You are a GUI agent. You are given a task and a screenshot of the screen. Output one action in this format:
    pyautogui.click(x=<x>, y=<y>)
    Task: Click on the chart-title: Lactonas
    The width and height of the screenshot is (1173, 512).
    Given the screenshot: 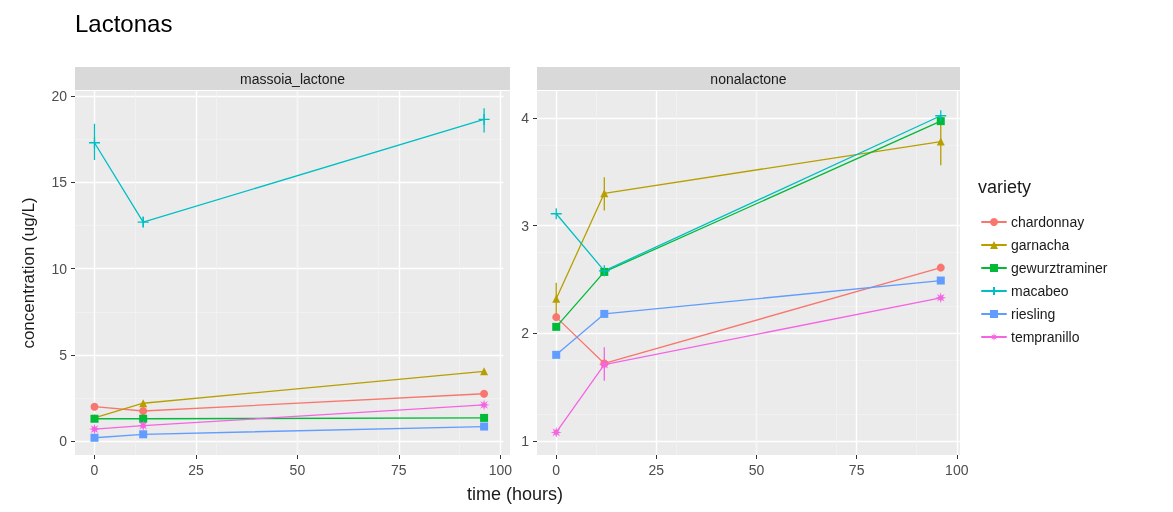 What is the action you would take?
    pyautogui.click(x=124, y=24)
    